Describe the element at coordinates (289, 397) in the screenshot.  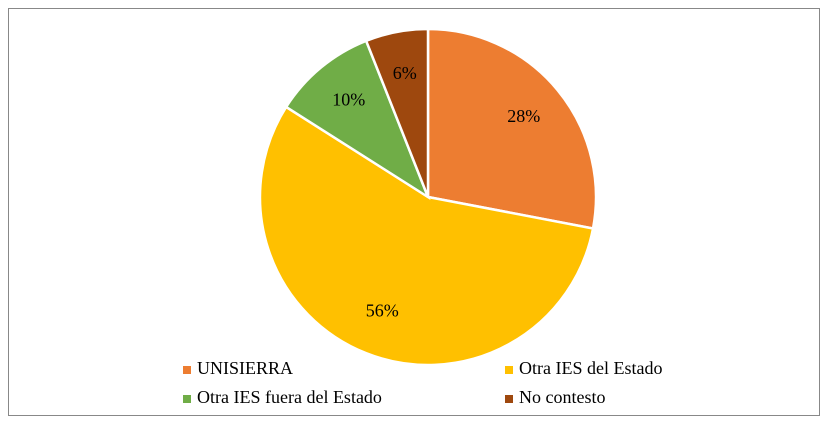
I see `legend-label: Otra IES fuera del Estado` at that location.